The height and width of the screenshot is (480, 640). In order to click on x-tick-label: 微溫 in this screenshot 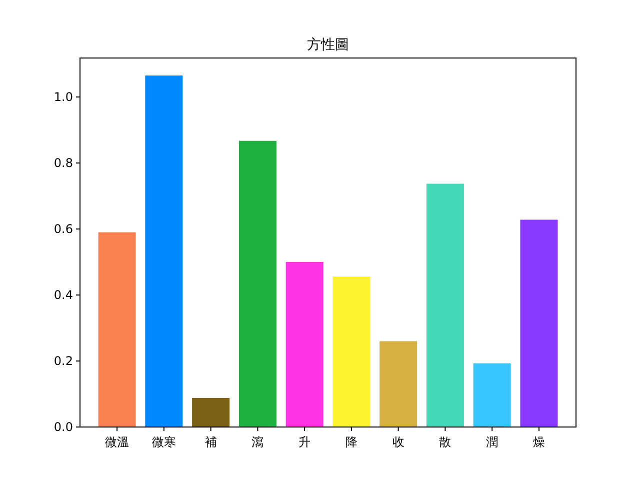, I will do `click(117, 442)`.